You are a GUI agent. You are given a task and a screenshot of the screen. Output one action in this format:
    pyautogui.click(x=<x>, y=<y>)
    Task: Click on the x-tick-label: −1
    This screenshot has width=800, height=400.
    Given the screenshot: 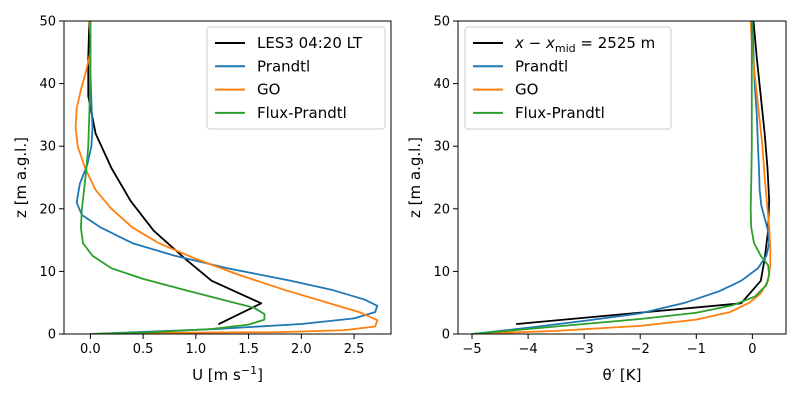 What is the action you would take?
    pyautogui.click(x=696, y=349)
    